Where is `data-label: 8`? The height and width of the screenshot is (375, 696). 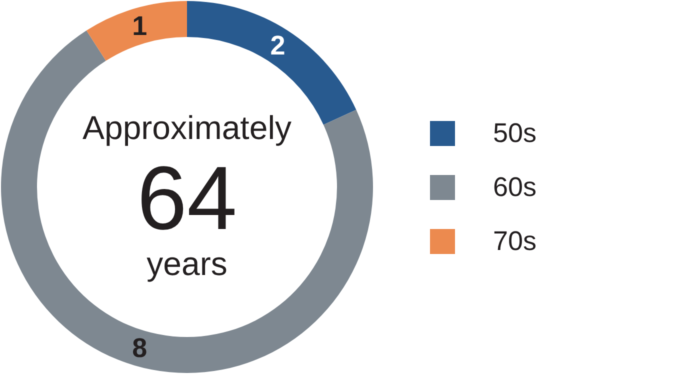 data-label: 8 is located at coordinates (140, 348).